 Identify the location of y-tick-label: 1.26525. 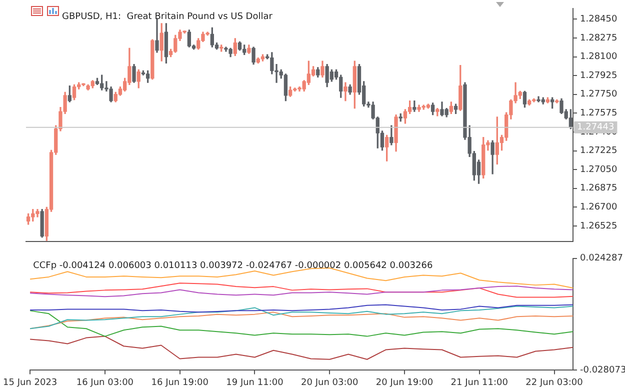
(599, 226).